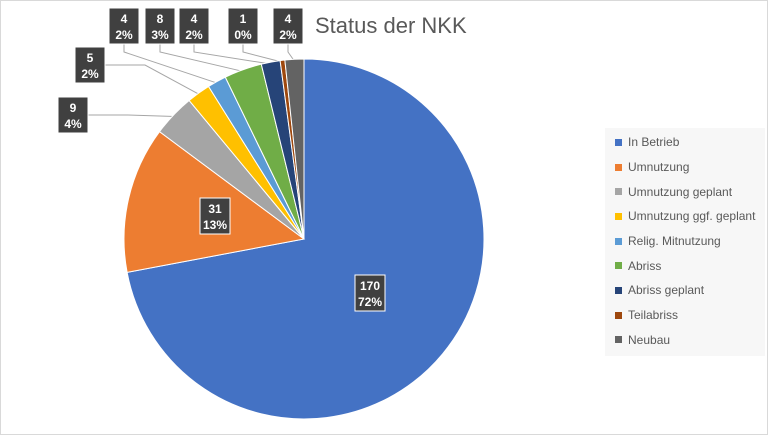 This screenshot has height=436, width=768. What do you see at coordinates (243, 19) in the screenshot?
I see `data-label-value: 1` at bounding box center [243, 19].